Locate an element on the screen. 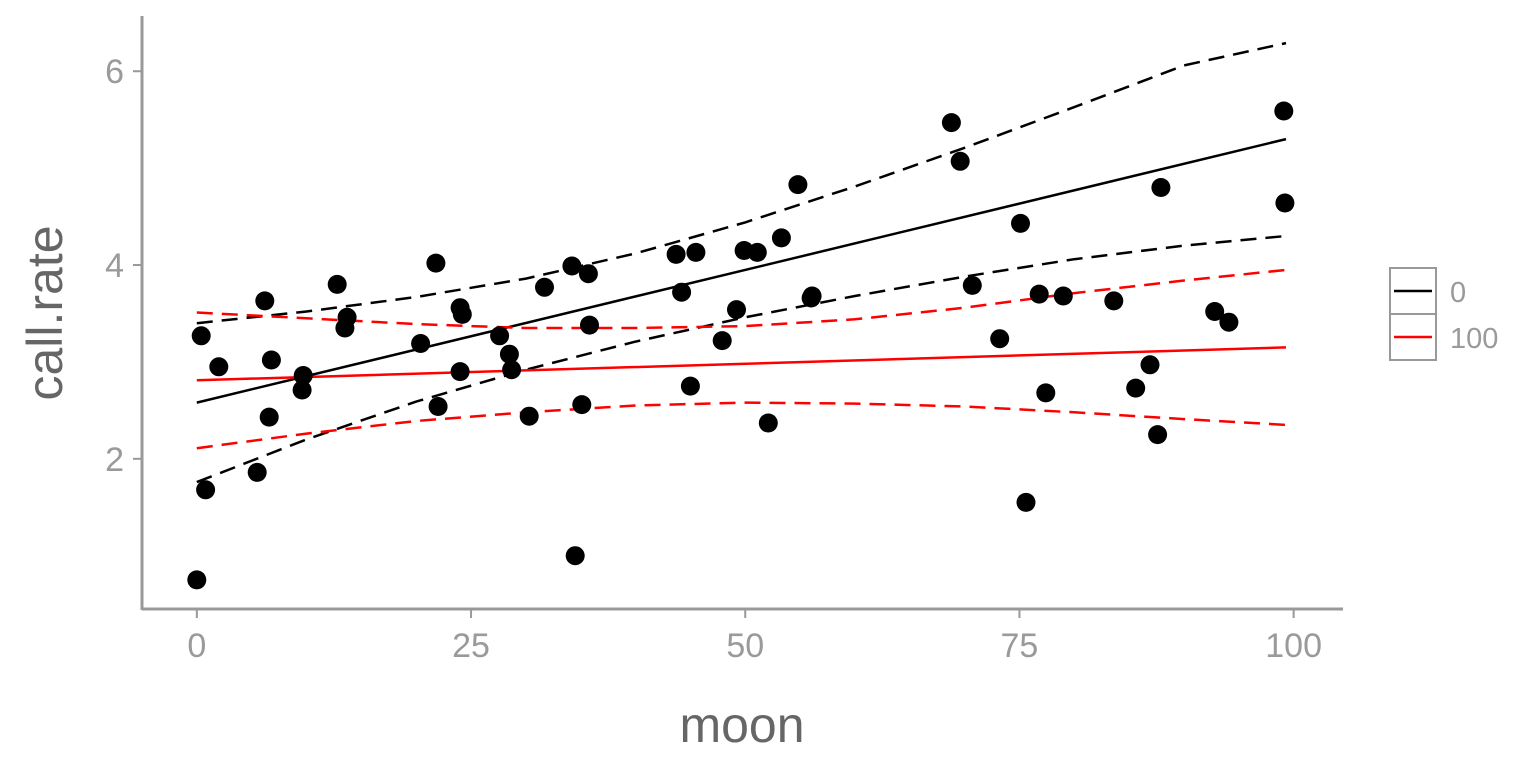 The image size is (1536, 768). legend-label-0: 0 is located at coordinates (1458, 293).